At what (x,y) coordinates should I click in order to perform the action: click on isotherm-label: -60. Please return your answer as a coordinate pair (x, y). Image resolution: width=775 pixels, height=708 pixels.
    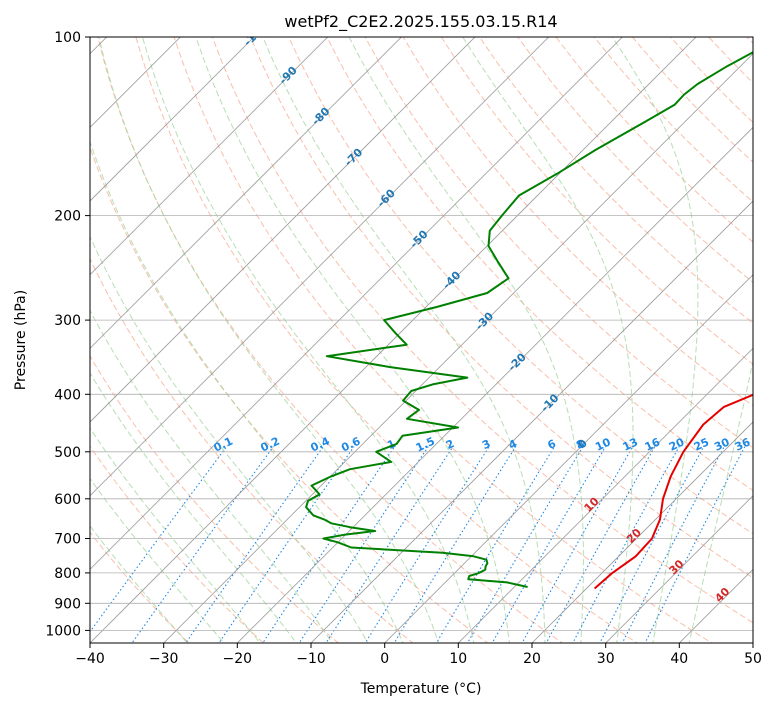
    Looking at the image, I should click on (386, 197).